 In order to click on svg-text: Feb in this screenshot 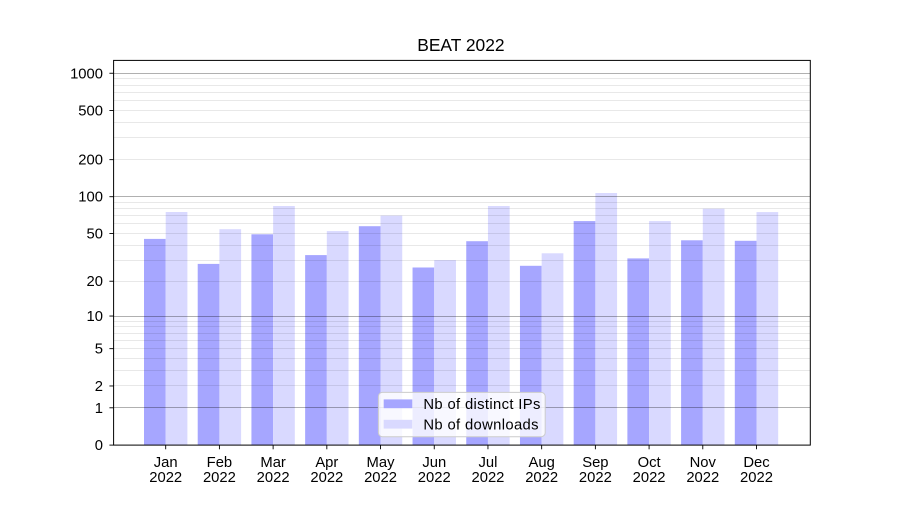, I will do `click(220, 463)`.